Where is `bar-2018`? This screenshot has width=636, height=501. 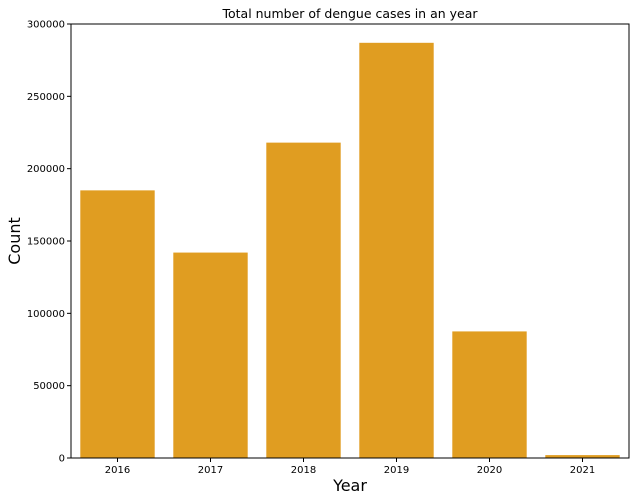 bar-2018 is located at coordinates (303, 300).